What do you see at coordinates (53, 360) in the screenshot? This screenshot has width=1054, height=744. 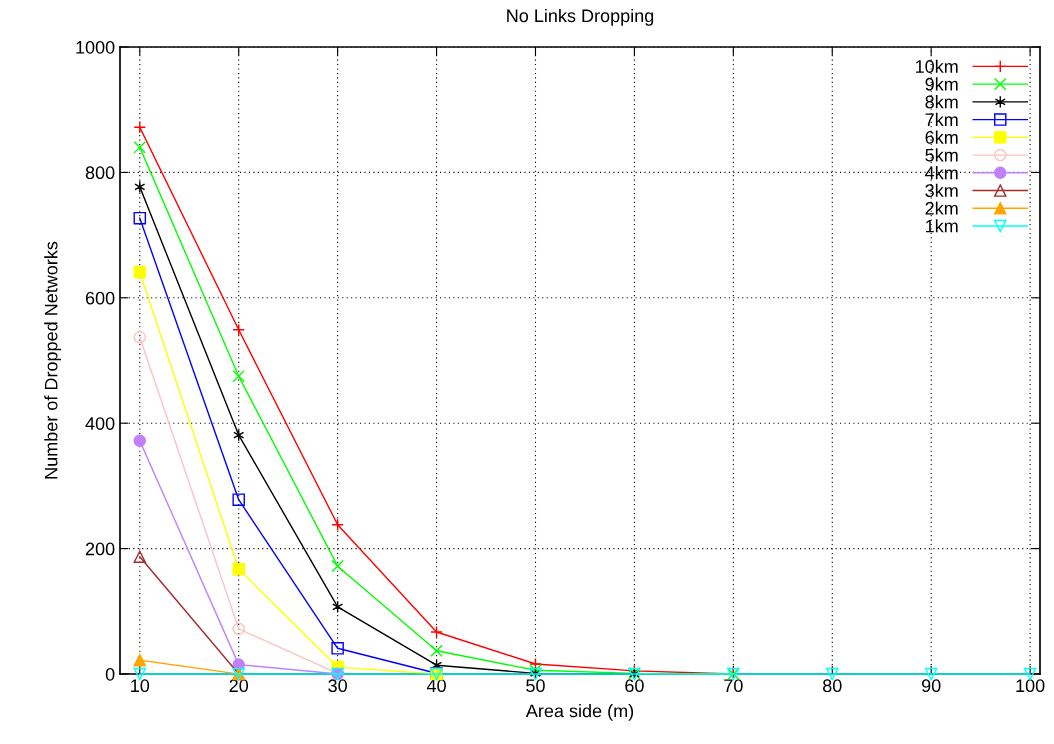 I see `y-axis-title: Number of Dropped Networks` at bounding box center [53, 360].